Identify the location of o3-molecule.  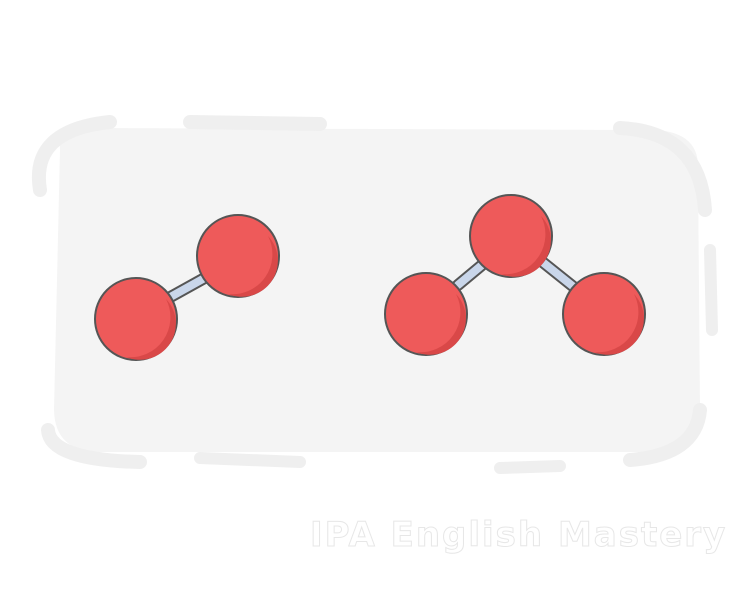
(515, 275).